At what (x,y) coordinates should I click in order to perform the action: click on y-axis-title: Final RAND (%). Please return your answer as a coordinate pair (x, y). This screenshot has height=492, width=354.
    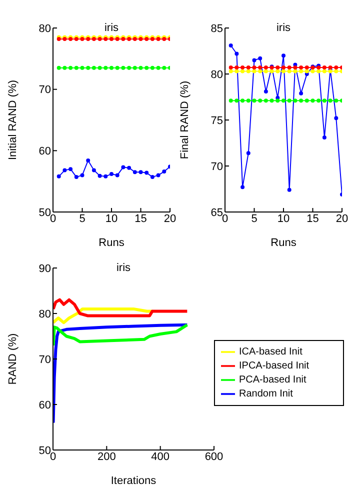
    Looking at the image, I should click on (184, 120).